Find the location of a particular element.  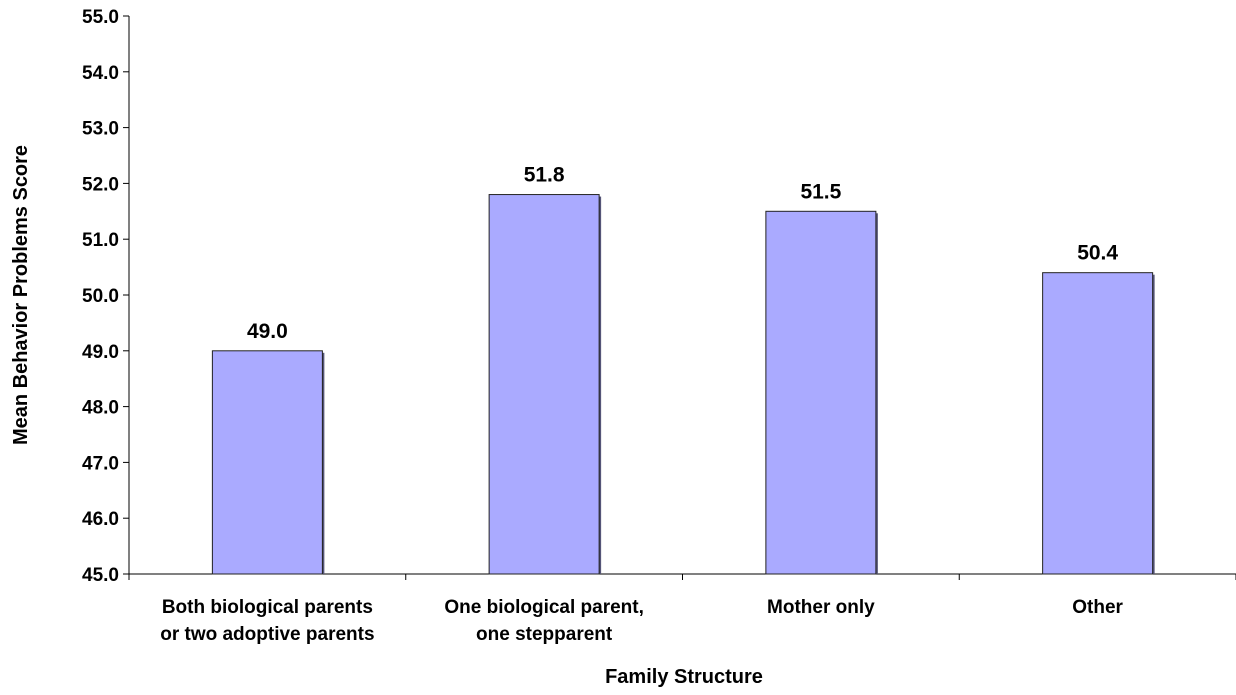

y-tick-label: 52.0 is located at coordinates (100, 184).